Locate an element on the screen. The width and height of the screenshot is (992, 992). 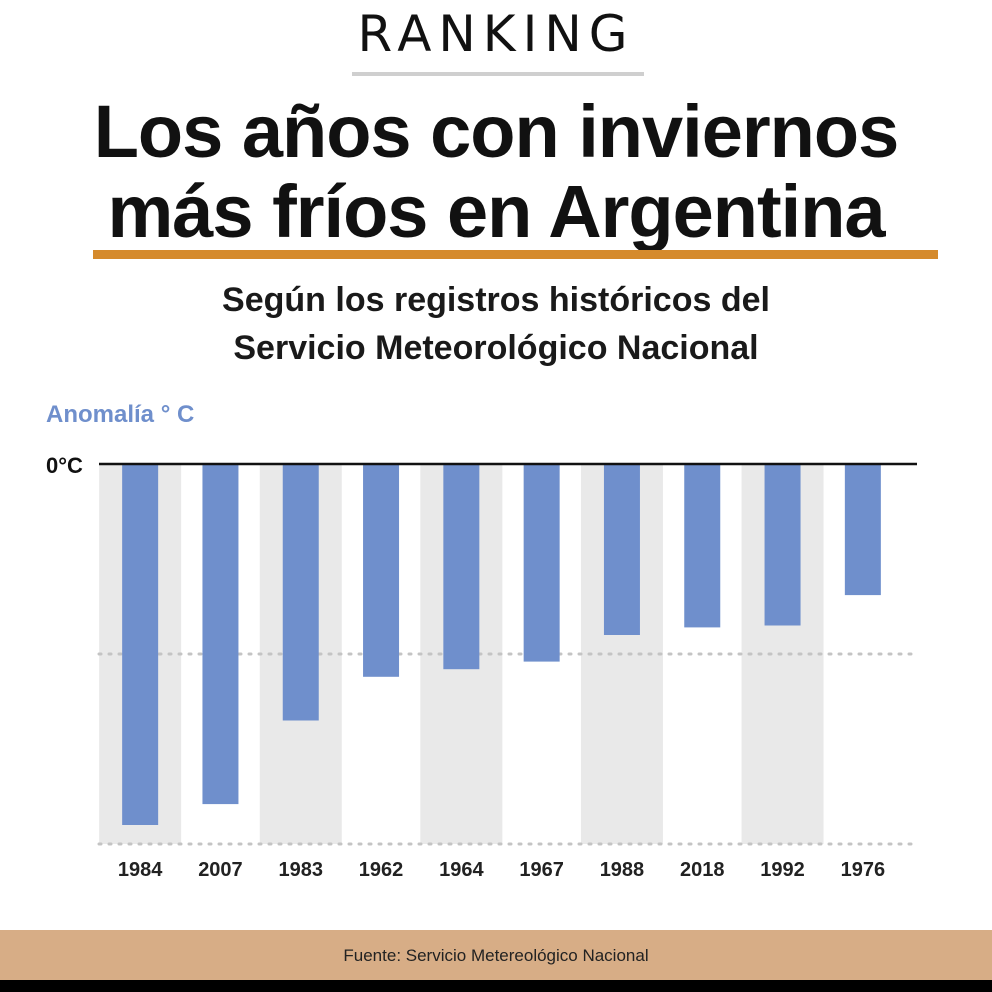
bar-1983 is located at coordinates (300, 592).